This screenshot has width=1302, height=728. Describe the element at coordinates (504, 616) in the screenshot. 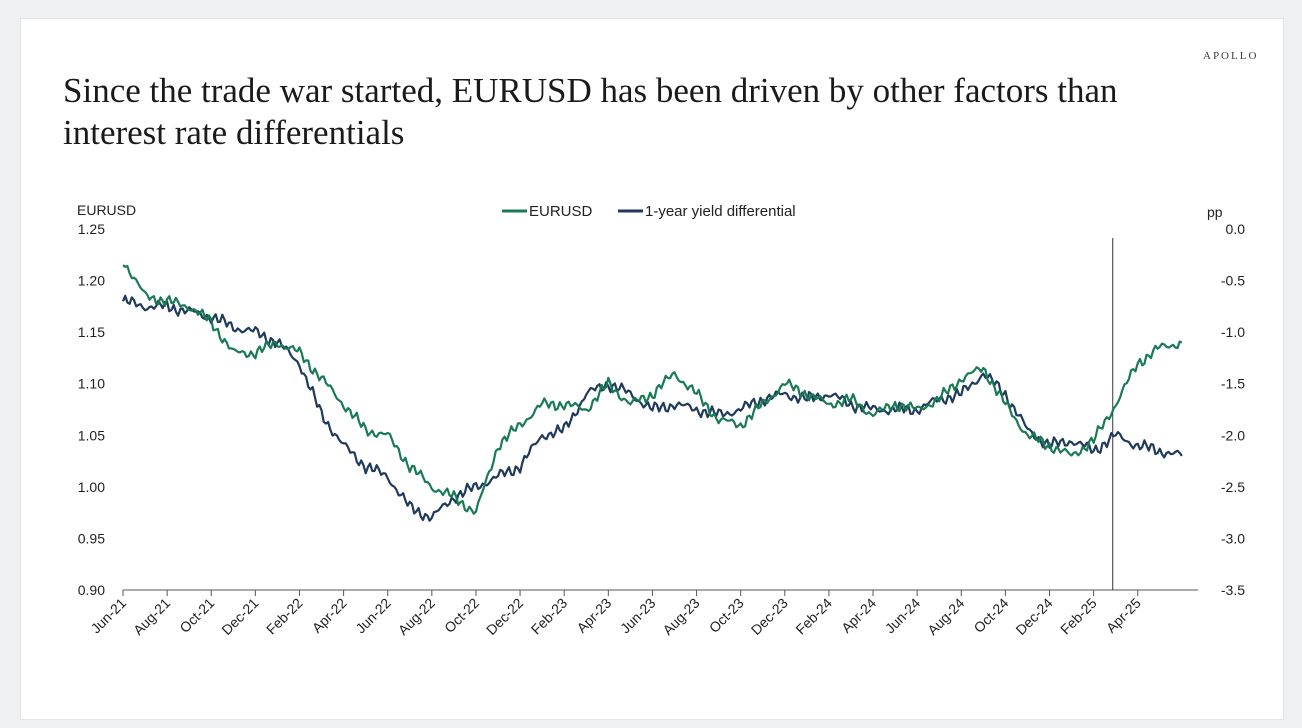

I see `x-tick-label: Dec-22` at that location.